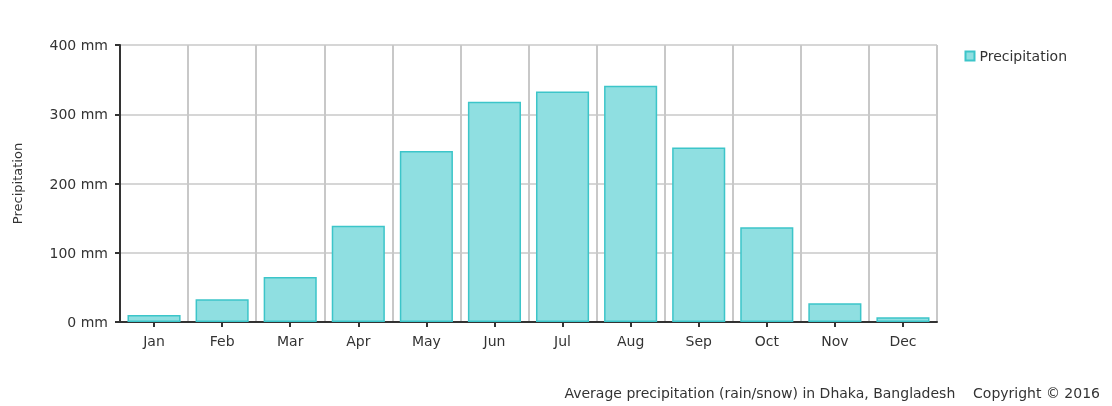  Describe the element at coordinates (426, 341) in the screenshot. I see `x-tick-label: May` at that location.